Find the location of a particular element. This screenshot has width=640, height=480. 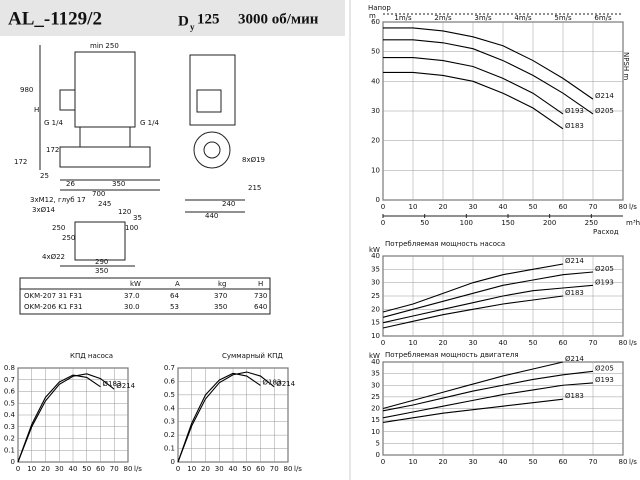

y-tick-label: 0.4 is located at coordinates (170, 408).